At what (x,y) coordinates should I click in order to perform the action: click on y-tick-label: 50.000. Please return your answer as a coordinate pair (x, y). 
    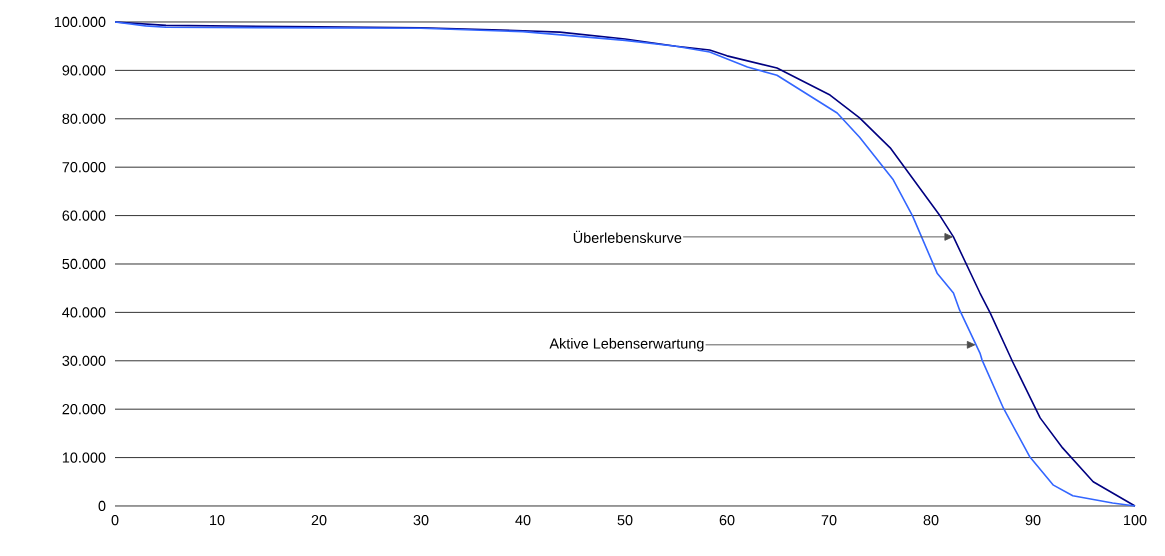
    Looking at the image, I should click on (84, 264).